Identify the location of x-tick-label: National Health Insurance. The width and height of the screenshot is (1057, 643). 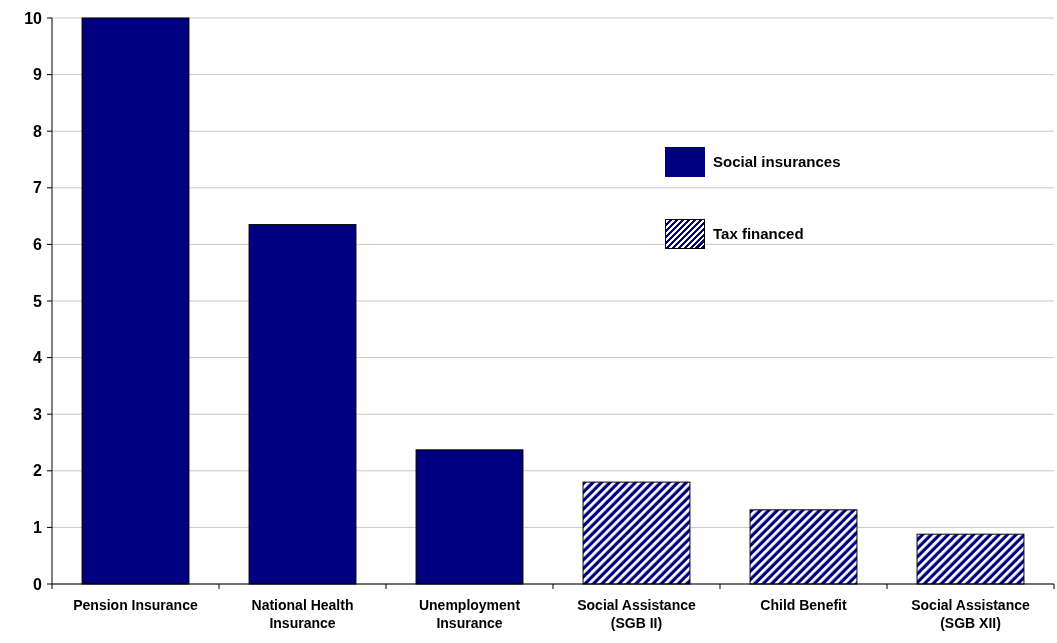
(302, 614).